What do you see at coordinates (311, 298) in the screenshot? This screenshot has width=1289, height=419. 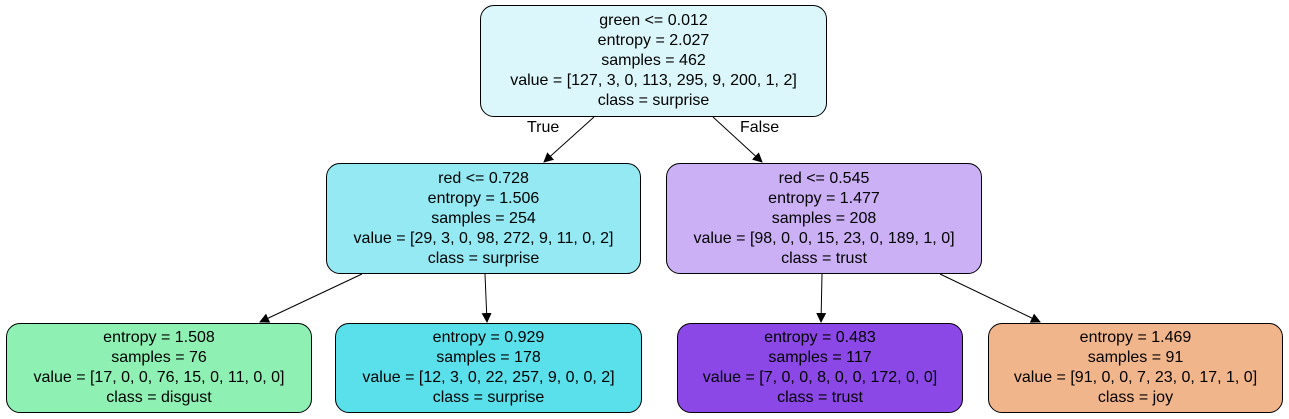 I see `edge-left-leaf1` at bounding box center [311, 298].